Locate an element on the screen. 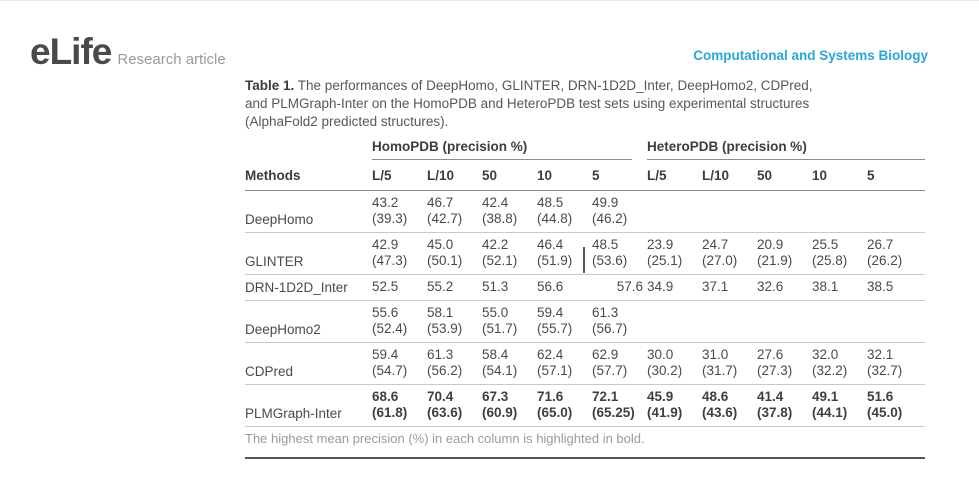 Image resolution: width=979 pixels, height=494 pixels. value-cell: 56.6 is located at coordinates (564, 287).